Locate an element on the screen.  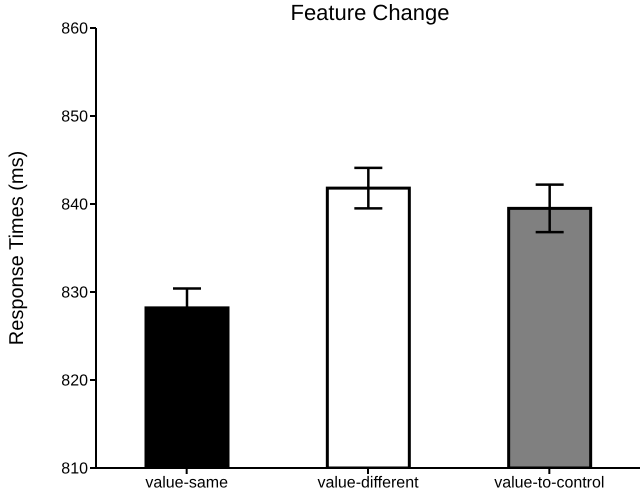
y-tick-label: 860 is located at coordinates (74, 29).